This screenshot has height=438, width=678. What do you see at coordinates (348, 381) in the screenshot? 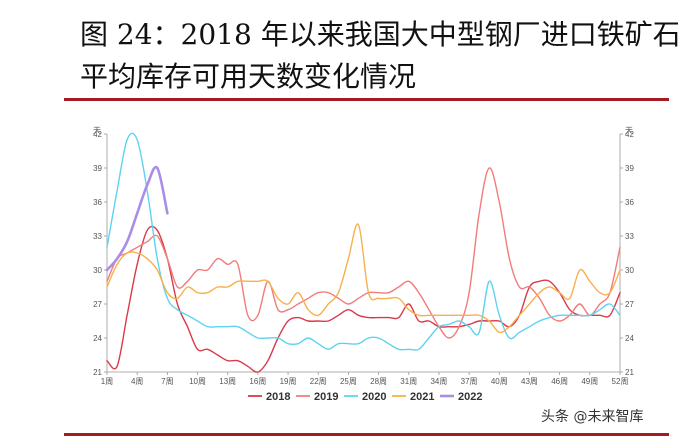
I see `x-tick-label: 25周` at bounding box center [348, 381].